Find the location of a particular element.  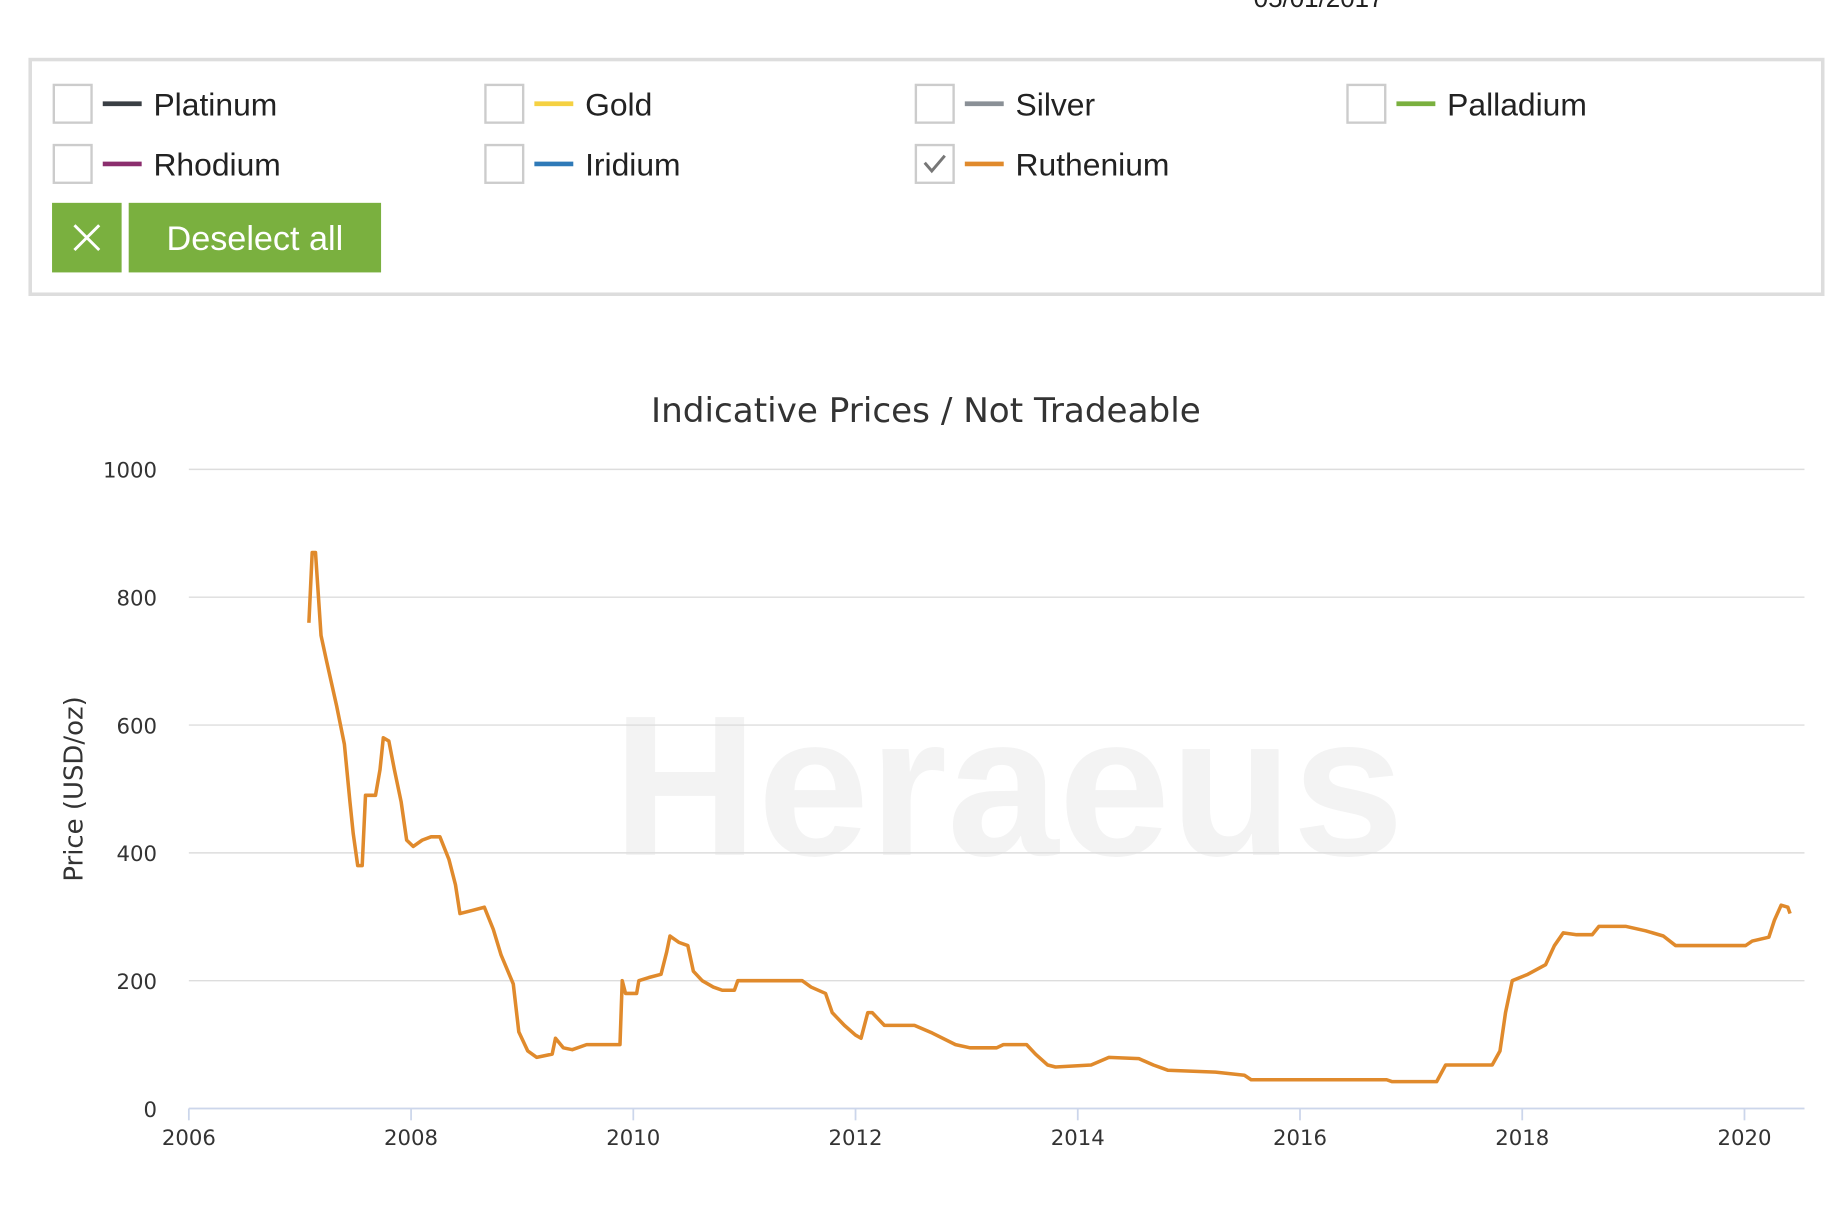

y-axis-label: Price (USD/oz) is located at coordinates (75, 788).